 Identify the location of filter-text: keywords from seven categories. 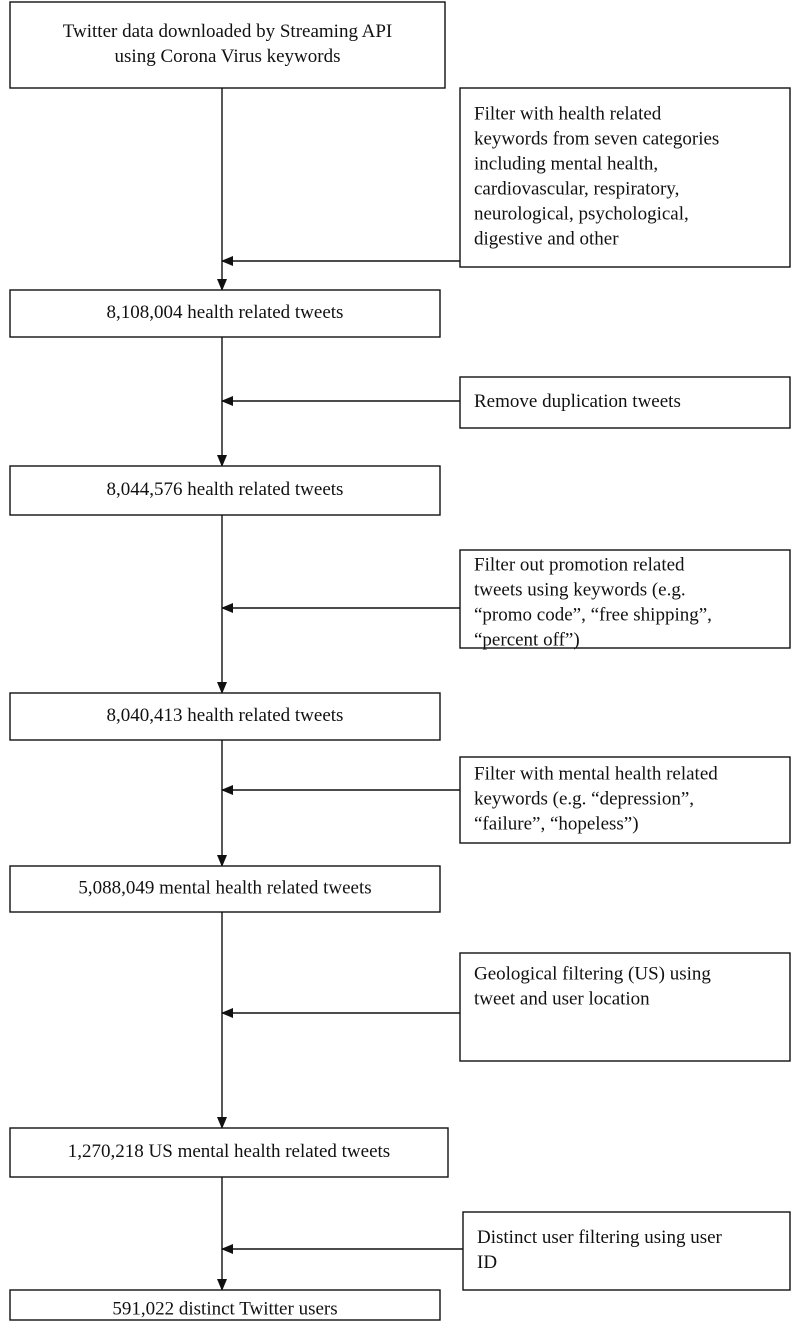
(596, 138).